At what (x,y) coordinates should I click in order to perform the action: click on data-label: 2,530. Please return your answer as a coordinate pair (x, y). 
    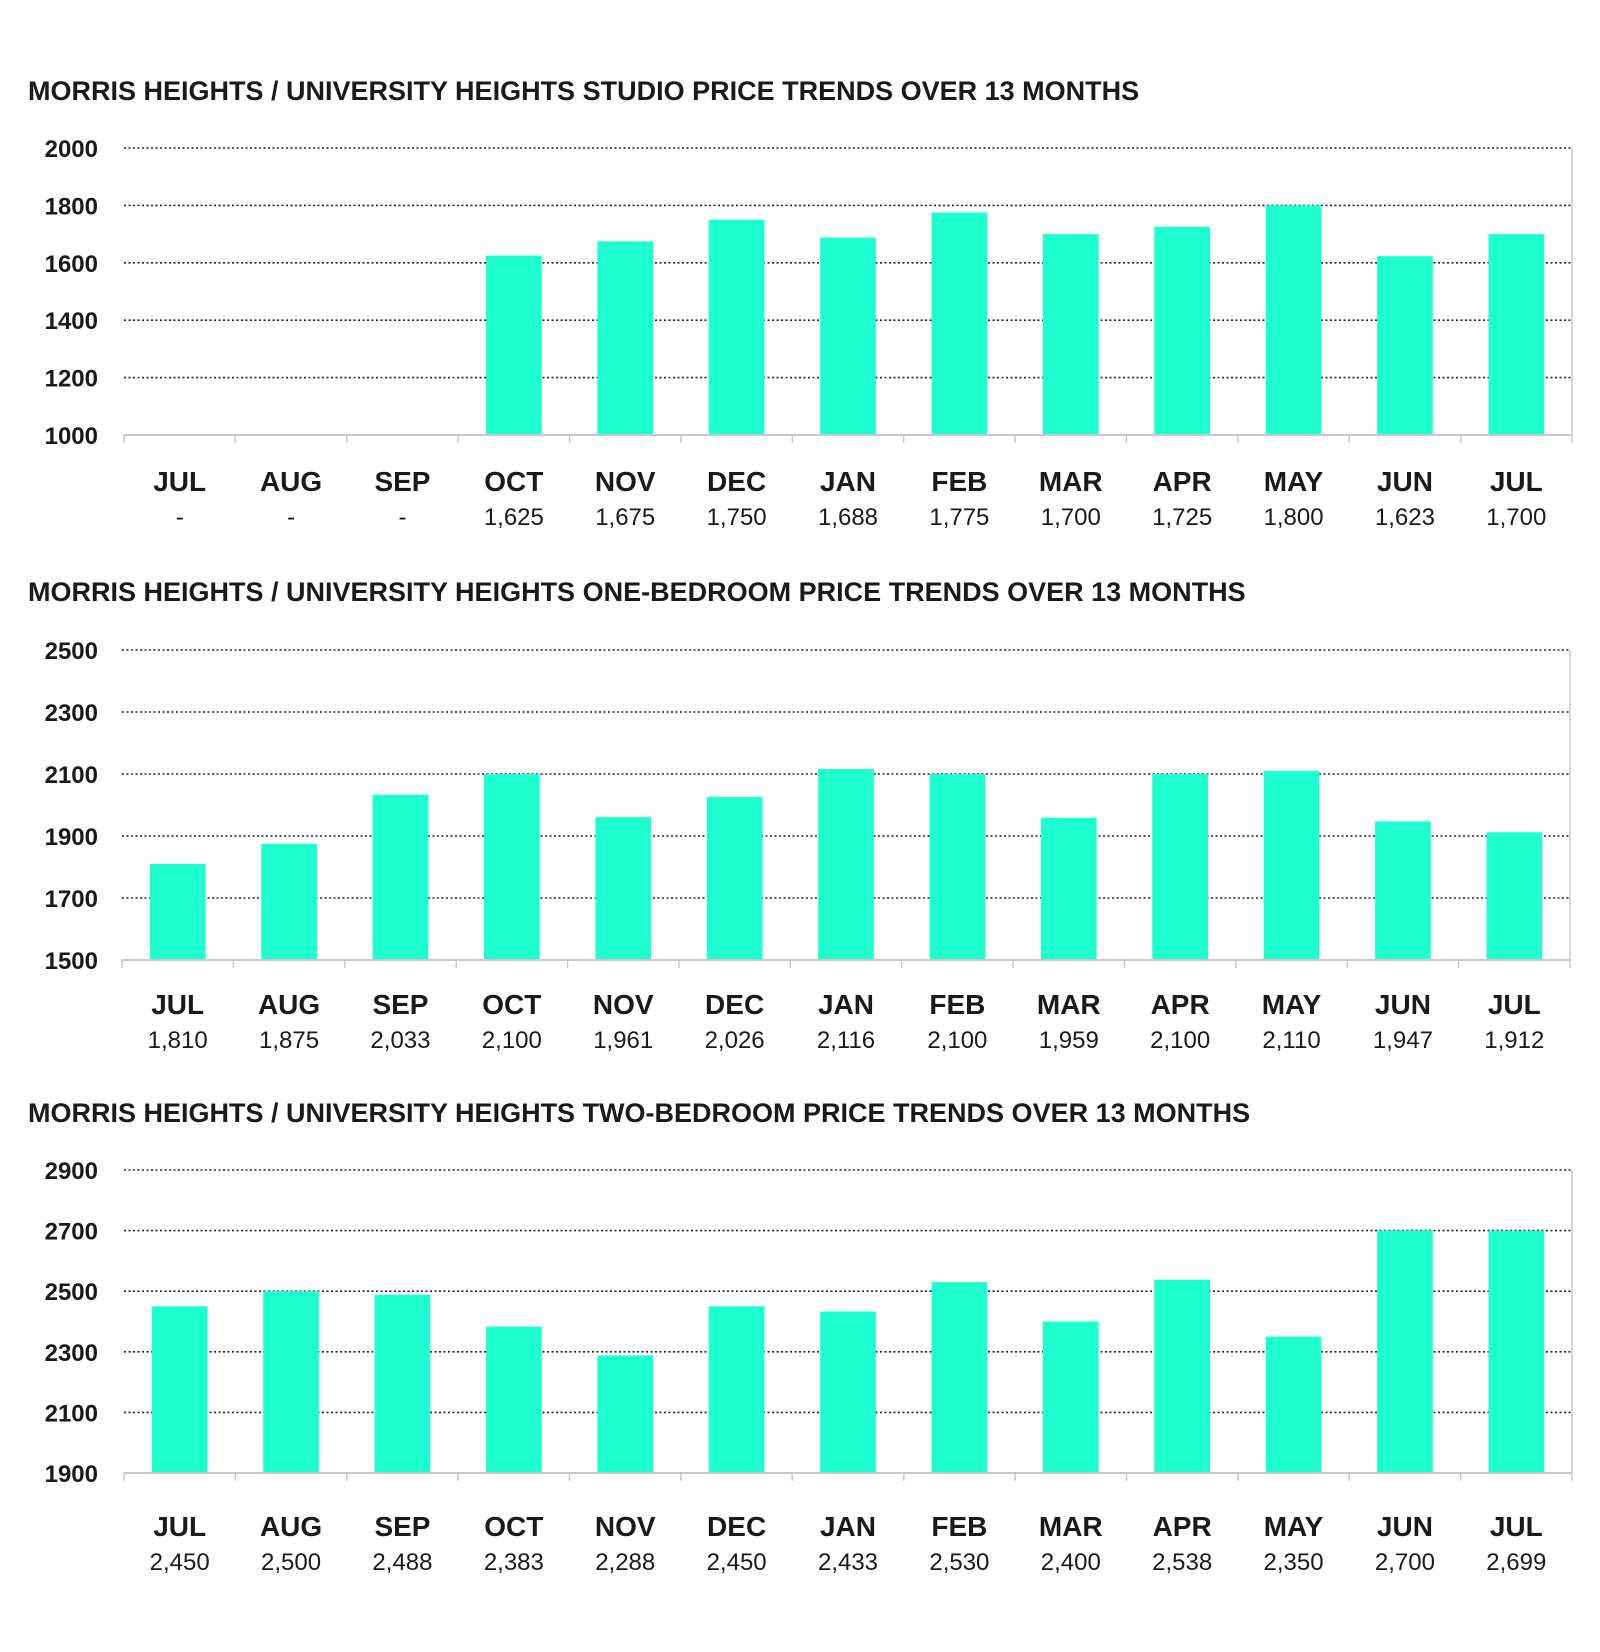
    Looking at the image, I should click on (959, 1562).